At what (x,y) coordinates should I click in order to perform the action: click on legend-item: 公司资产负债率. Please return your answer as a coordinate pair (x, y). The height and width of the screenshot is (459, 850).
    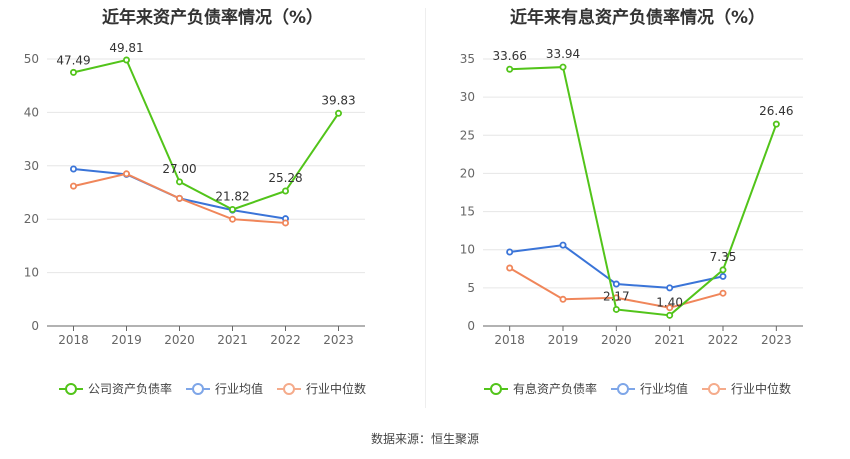
    Looking at the image, I should click on (115, 388).